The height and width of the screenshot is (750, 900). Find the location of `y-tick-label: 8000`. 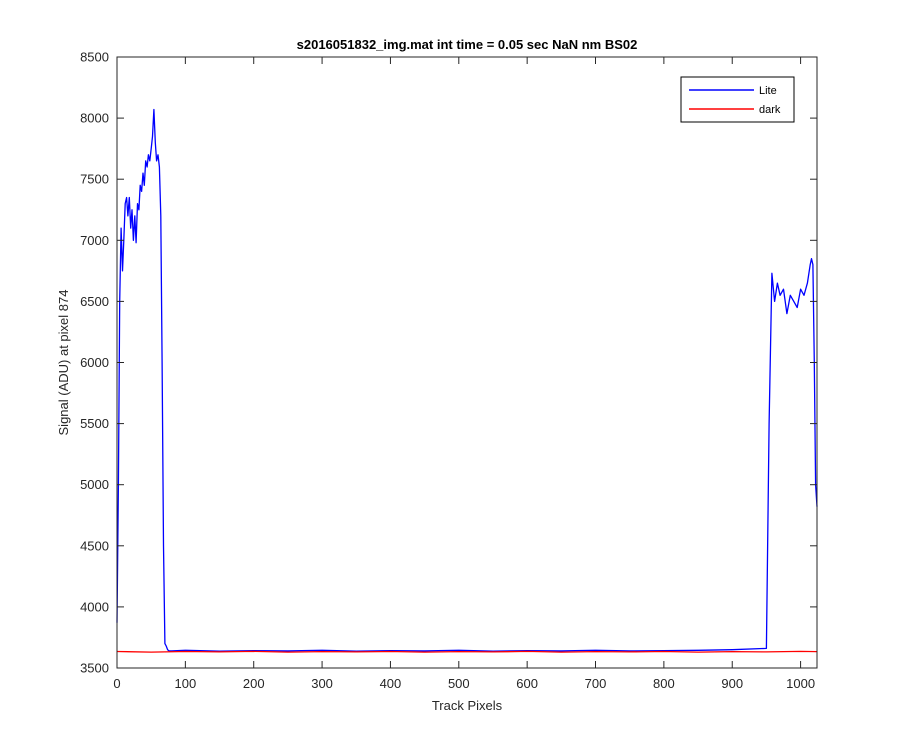

y-tick-label: 8000 is located at coordinates (94, 118).